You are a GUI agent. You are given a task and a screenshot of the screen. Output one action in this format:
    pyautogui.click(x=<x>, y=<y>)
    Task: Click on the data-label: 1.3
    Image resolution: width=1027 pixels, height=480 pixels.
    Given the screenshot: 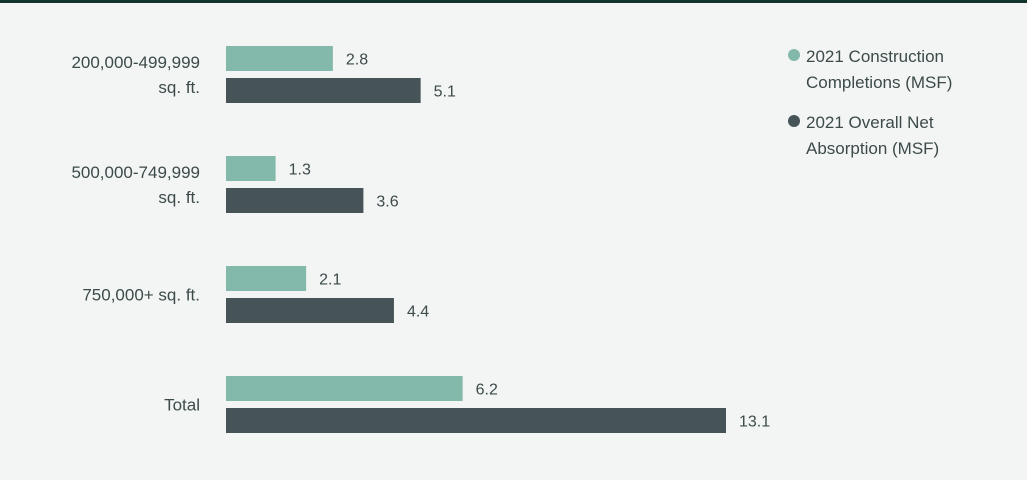 What is the action you would take?
    pyautogui.click(x=300, y=170)
    